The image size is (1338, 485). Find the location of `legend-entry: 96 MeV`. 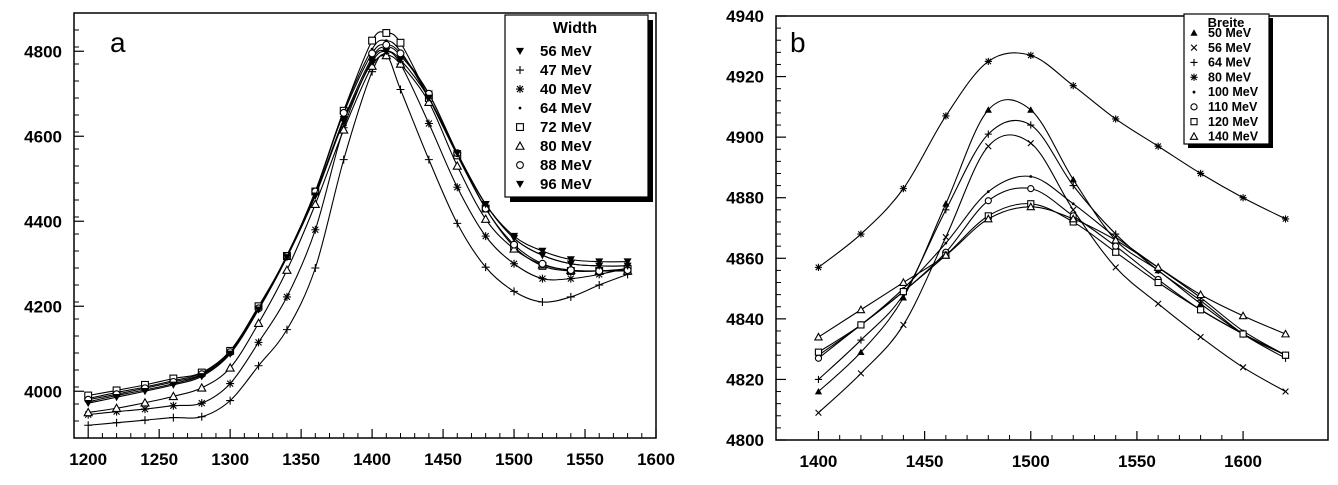

legend-entry: 96 MeV is located at coordinates (566, 184).